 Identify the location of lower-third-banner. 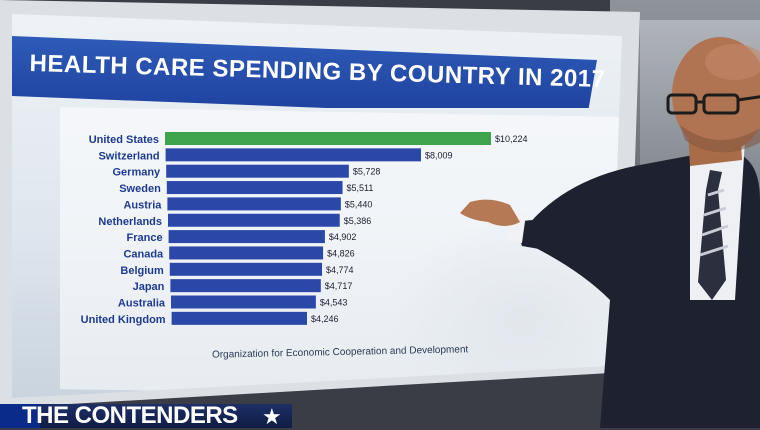
(146, 416).